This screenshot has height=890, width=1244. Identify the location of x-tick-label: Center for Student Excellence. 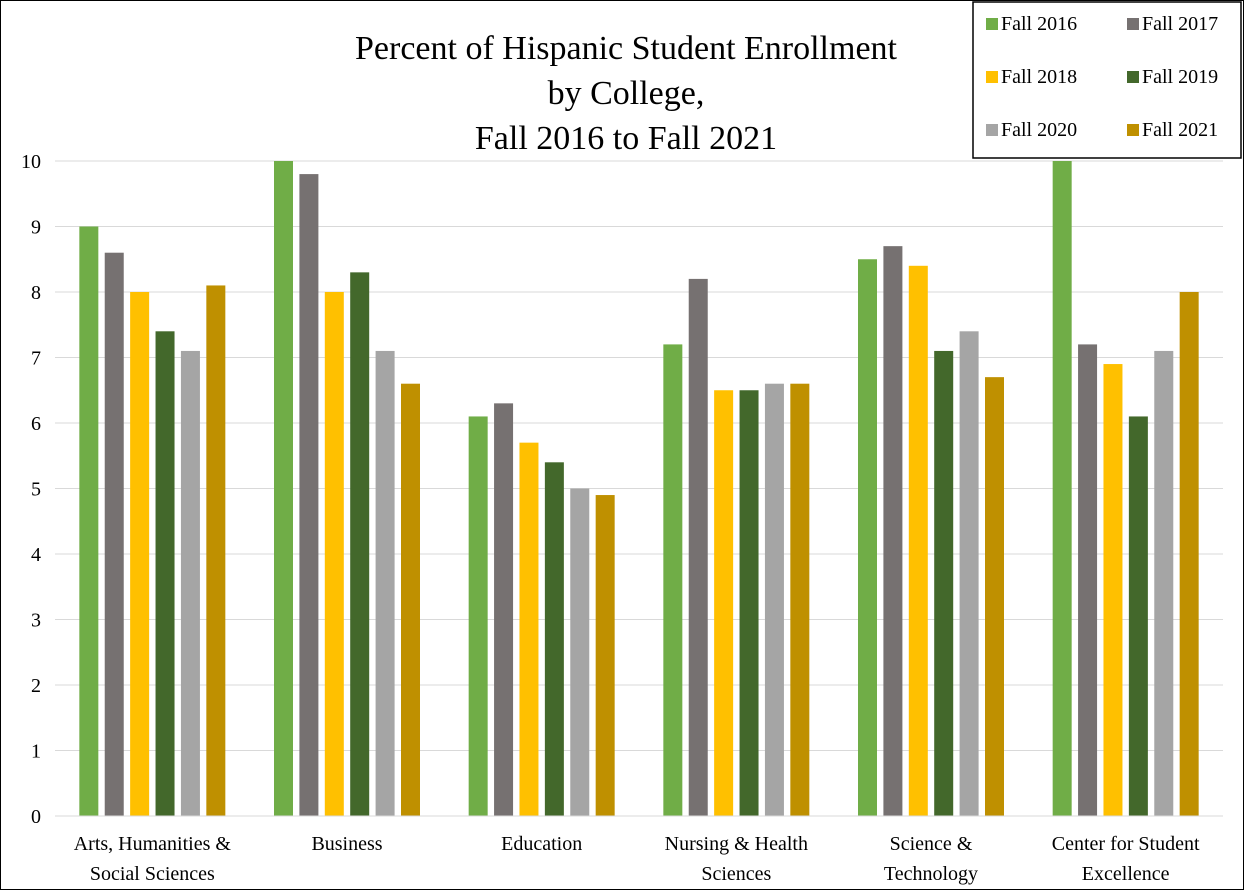
(1126, 859).